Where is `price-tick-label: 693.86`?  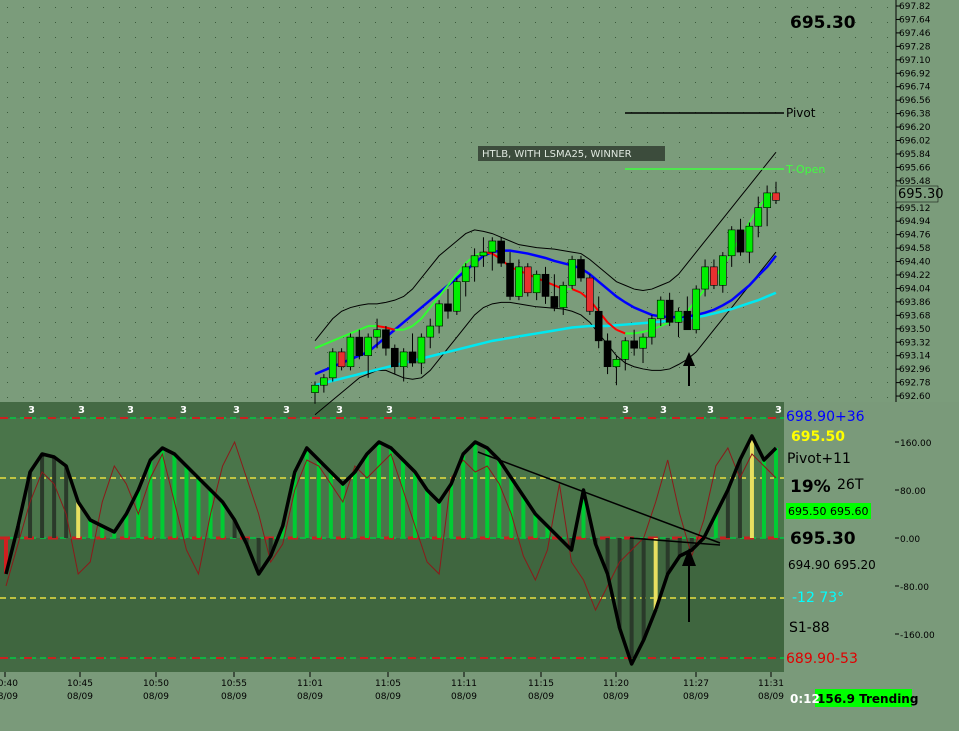 price-tick-label: 693.86 is located at coordinates (915, 303).